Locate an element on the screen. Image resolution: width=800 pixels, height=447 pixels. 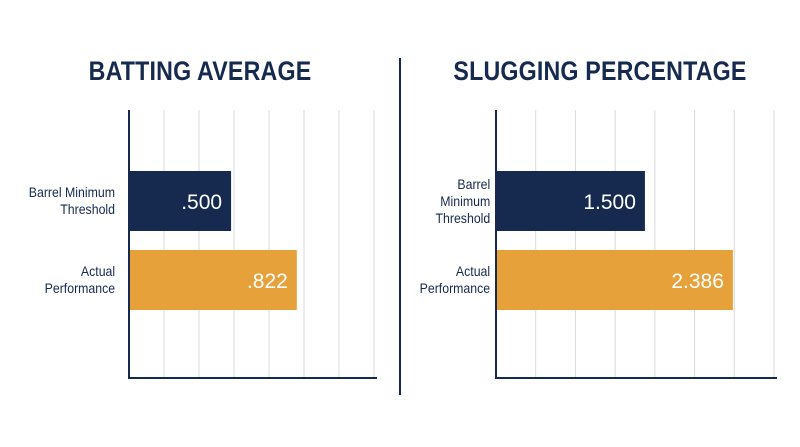
data-label: 2.386 is located at coordinates (697, 281).